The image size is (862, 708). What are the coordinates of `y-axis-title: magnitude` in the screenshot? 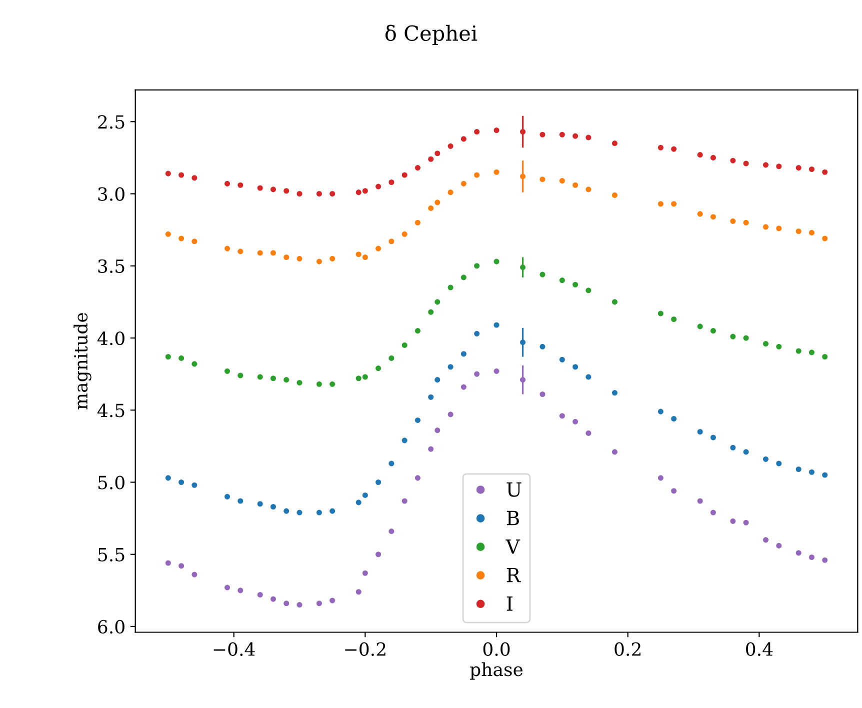 It's located at (83, 361).